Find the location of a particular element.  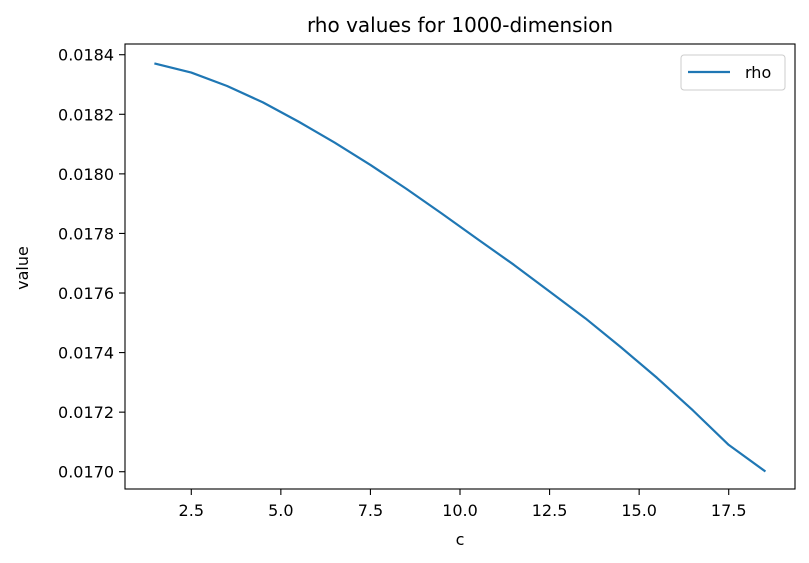

y-axis-label: value is located at coordinates (22, 268).